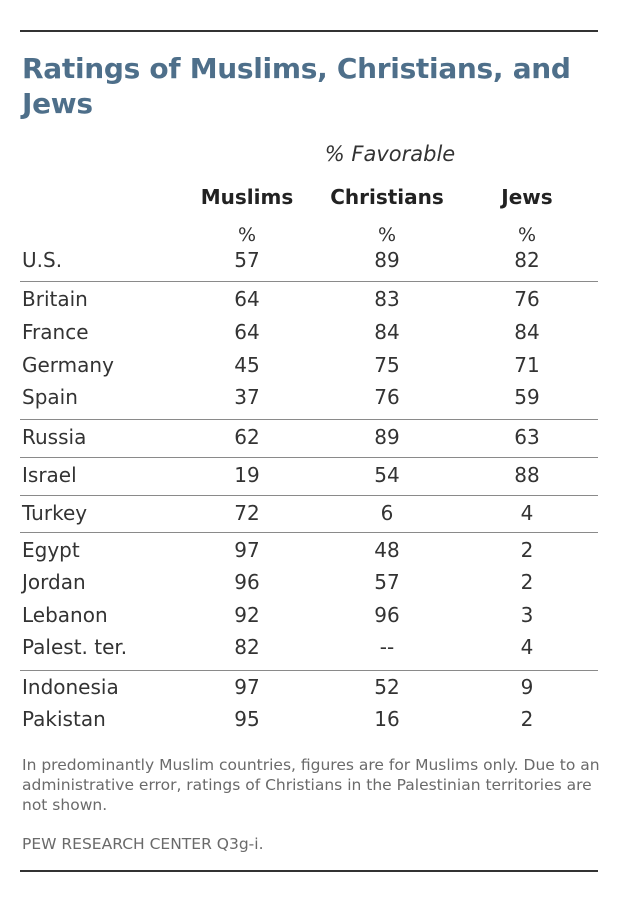 This screenshot has height=900, width=632. What do you see at coordinates (316, 719) in the screenshot?
I see `table-row: Pakistan 95 16 2` at bounding box center [316, 719].